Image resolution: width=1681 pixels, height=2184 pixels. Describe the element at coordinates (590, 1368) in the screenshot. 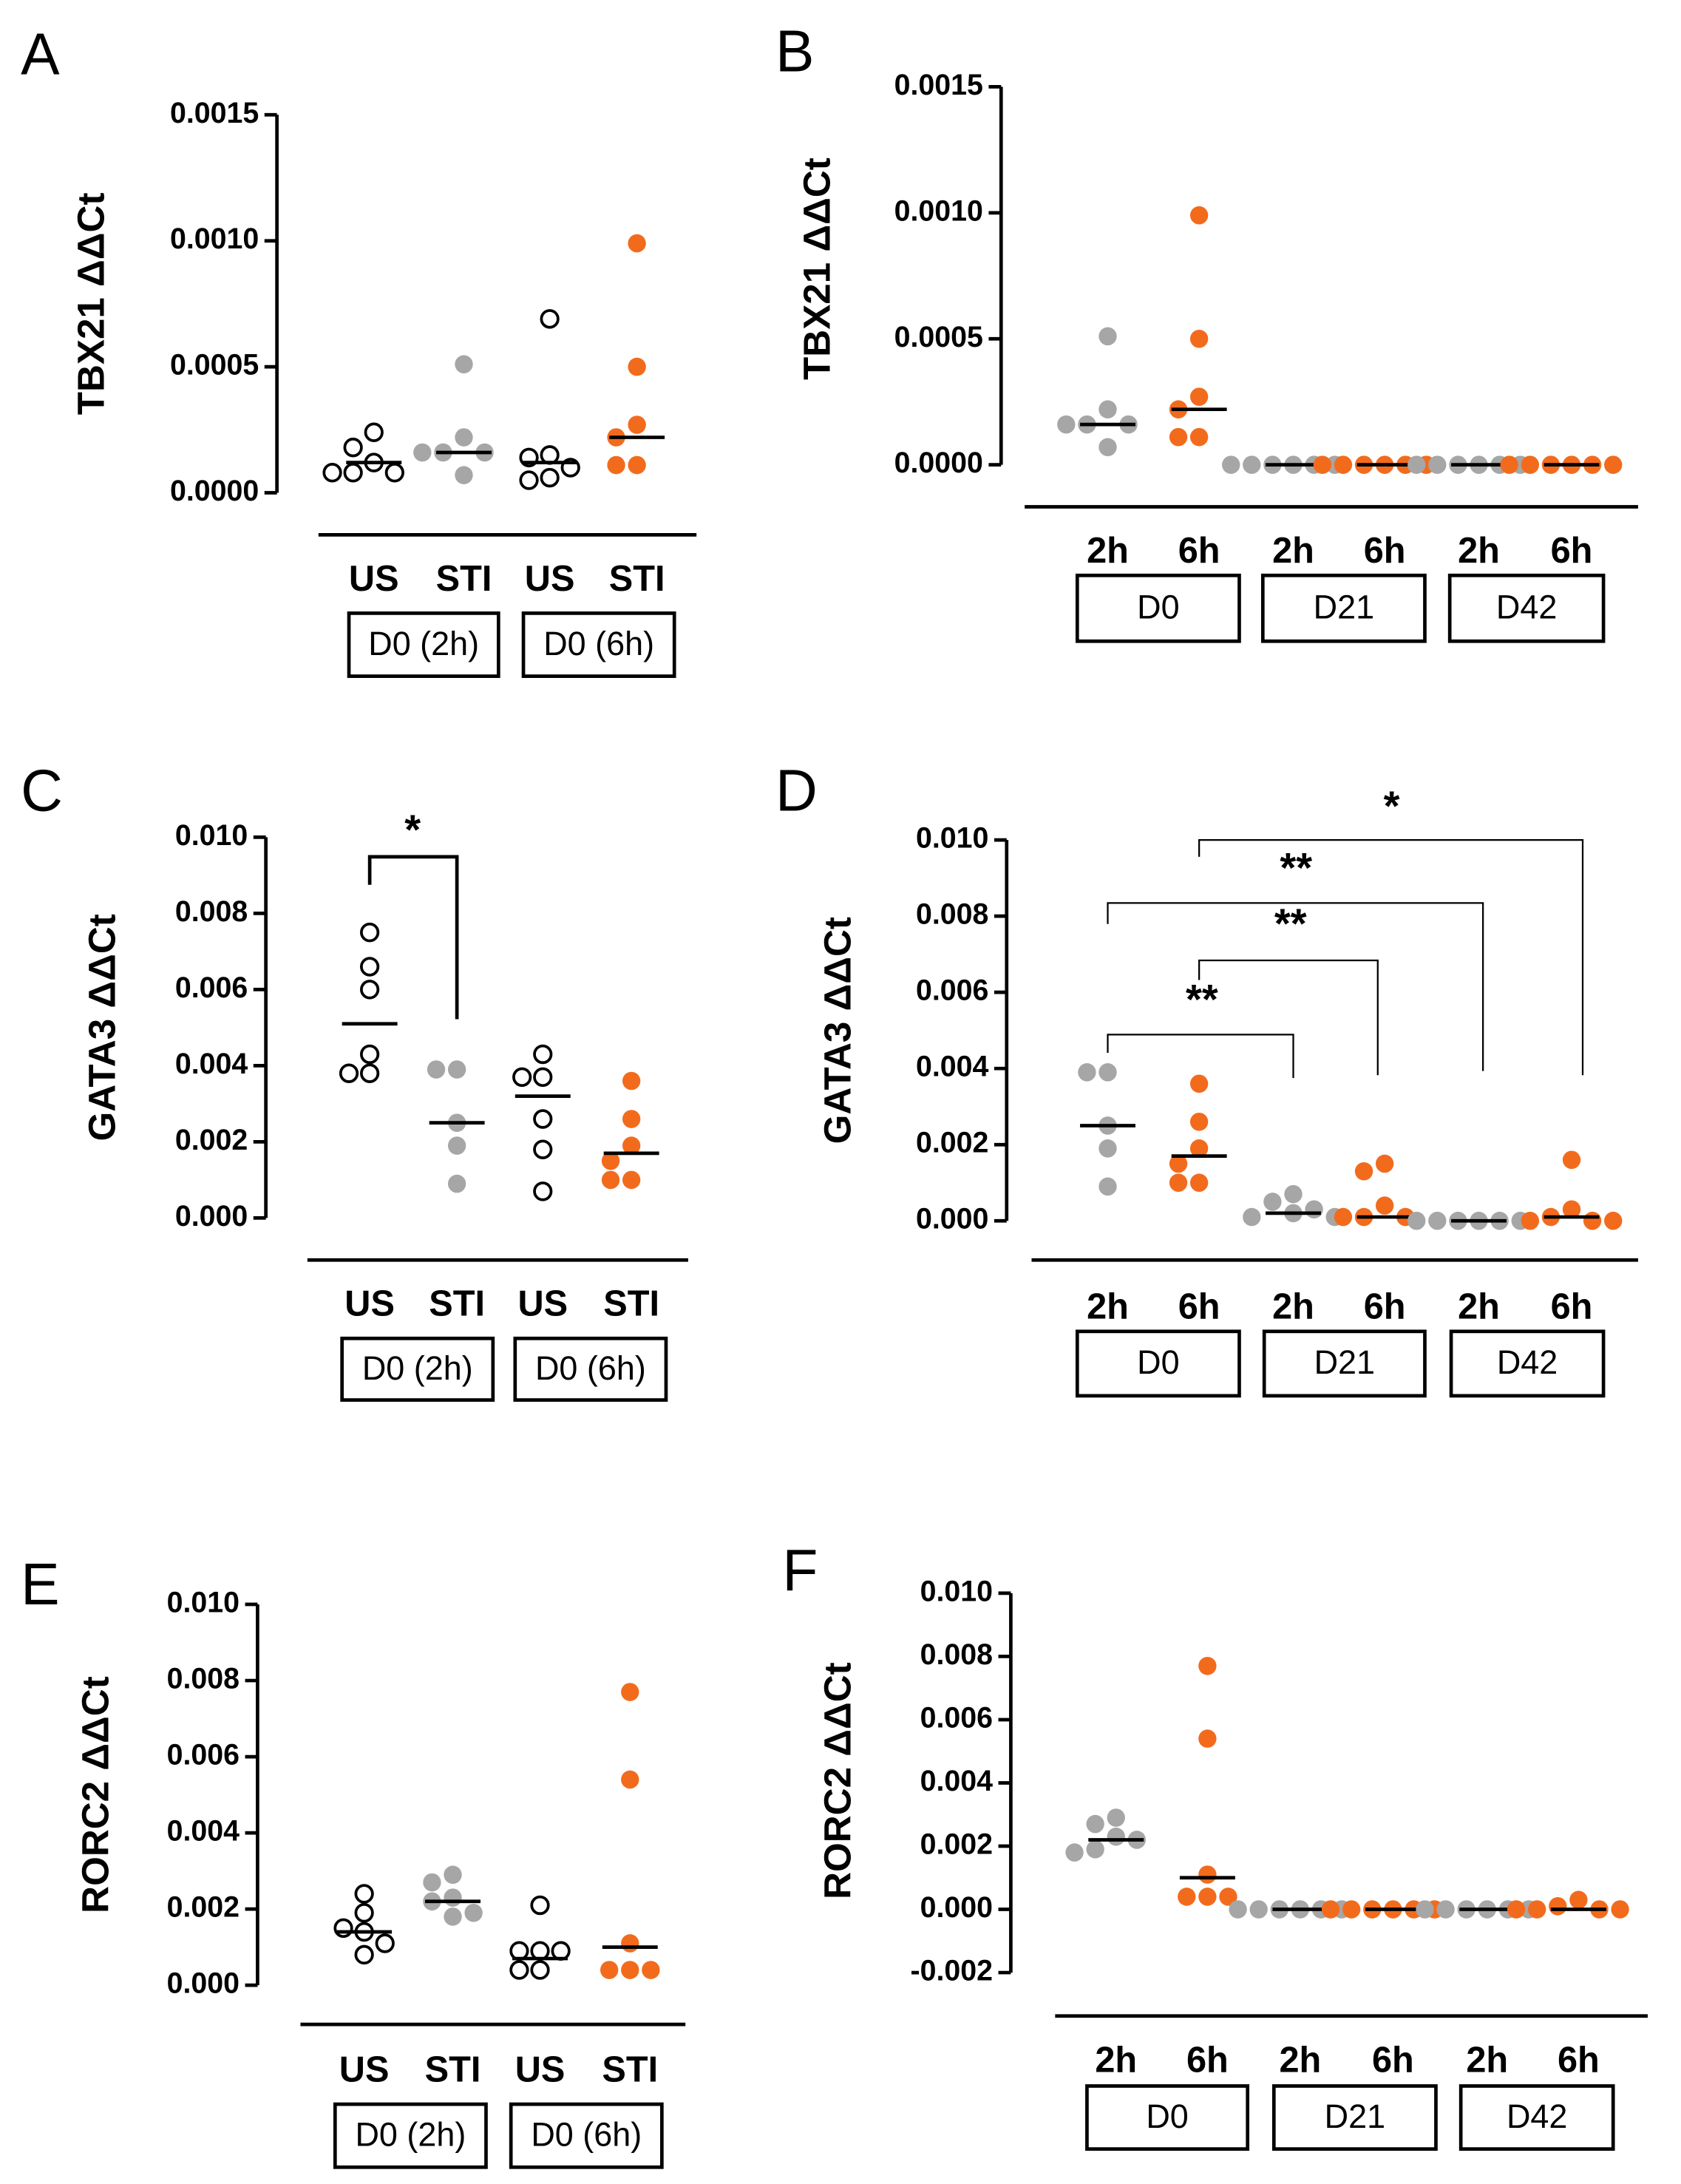

I see `group-label: D0 (6h)` at that location.